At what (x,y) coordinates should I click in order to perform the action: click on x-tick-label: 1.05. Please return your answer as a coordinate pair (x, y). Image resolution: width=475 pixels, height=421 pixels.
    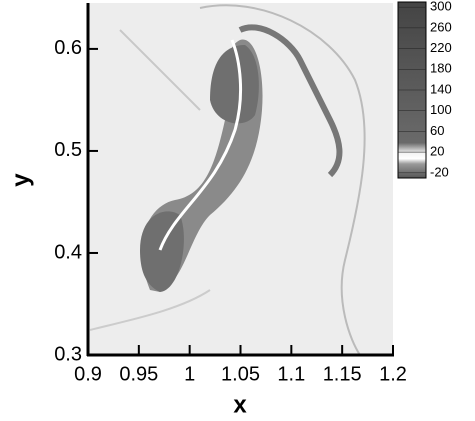
    Looking at the image, I should click on (240, 374).